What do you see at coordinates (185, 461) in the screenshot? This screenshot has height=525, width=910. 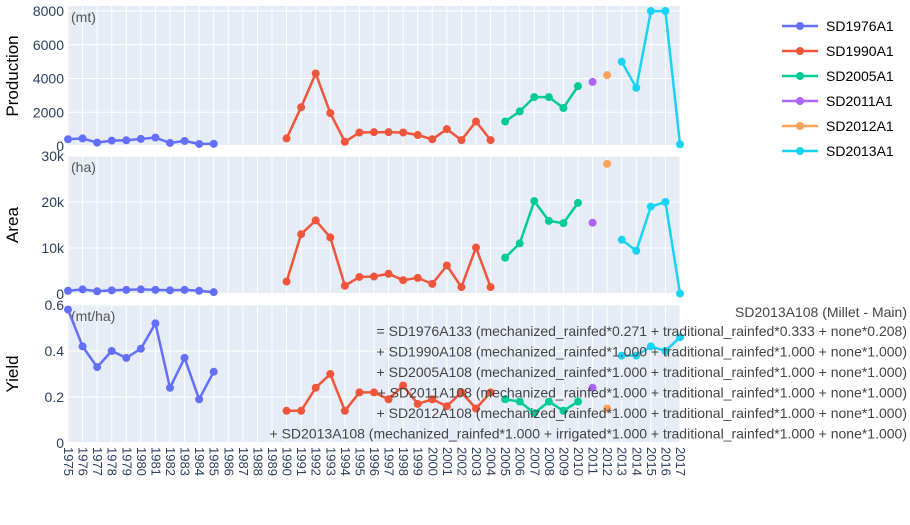 I see `x-tick-label: 1983` at bounding box center [185, 461].